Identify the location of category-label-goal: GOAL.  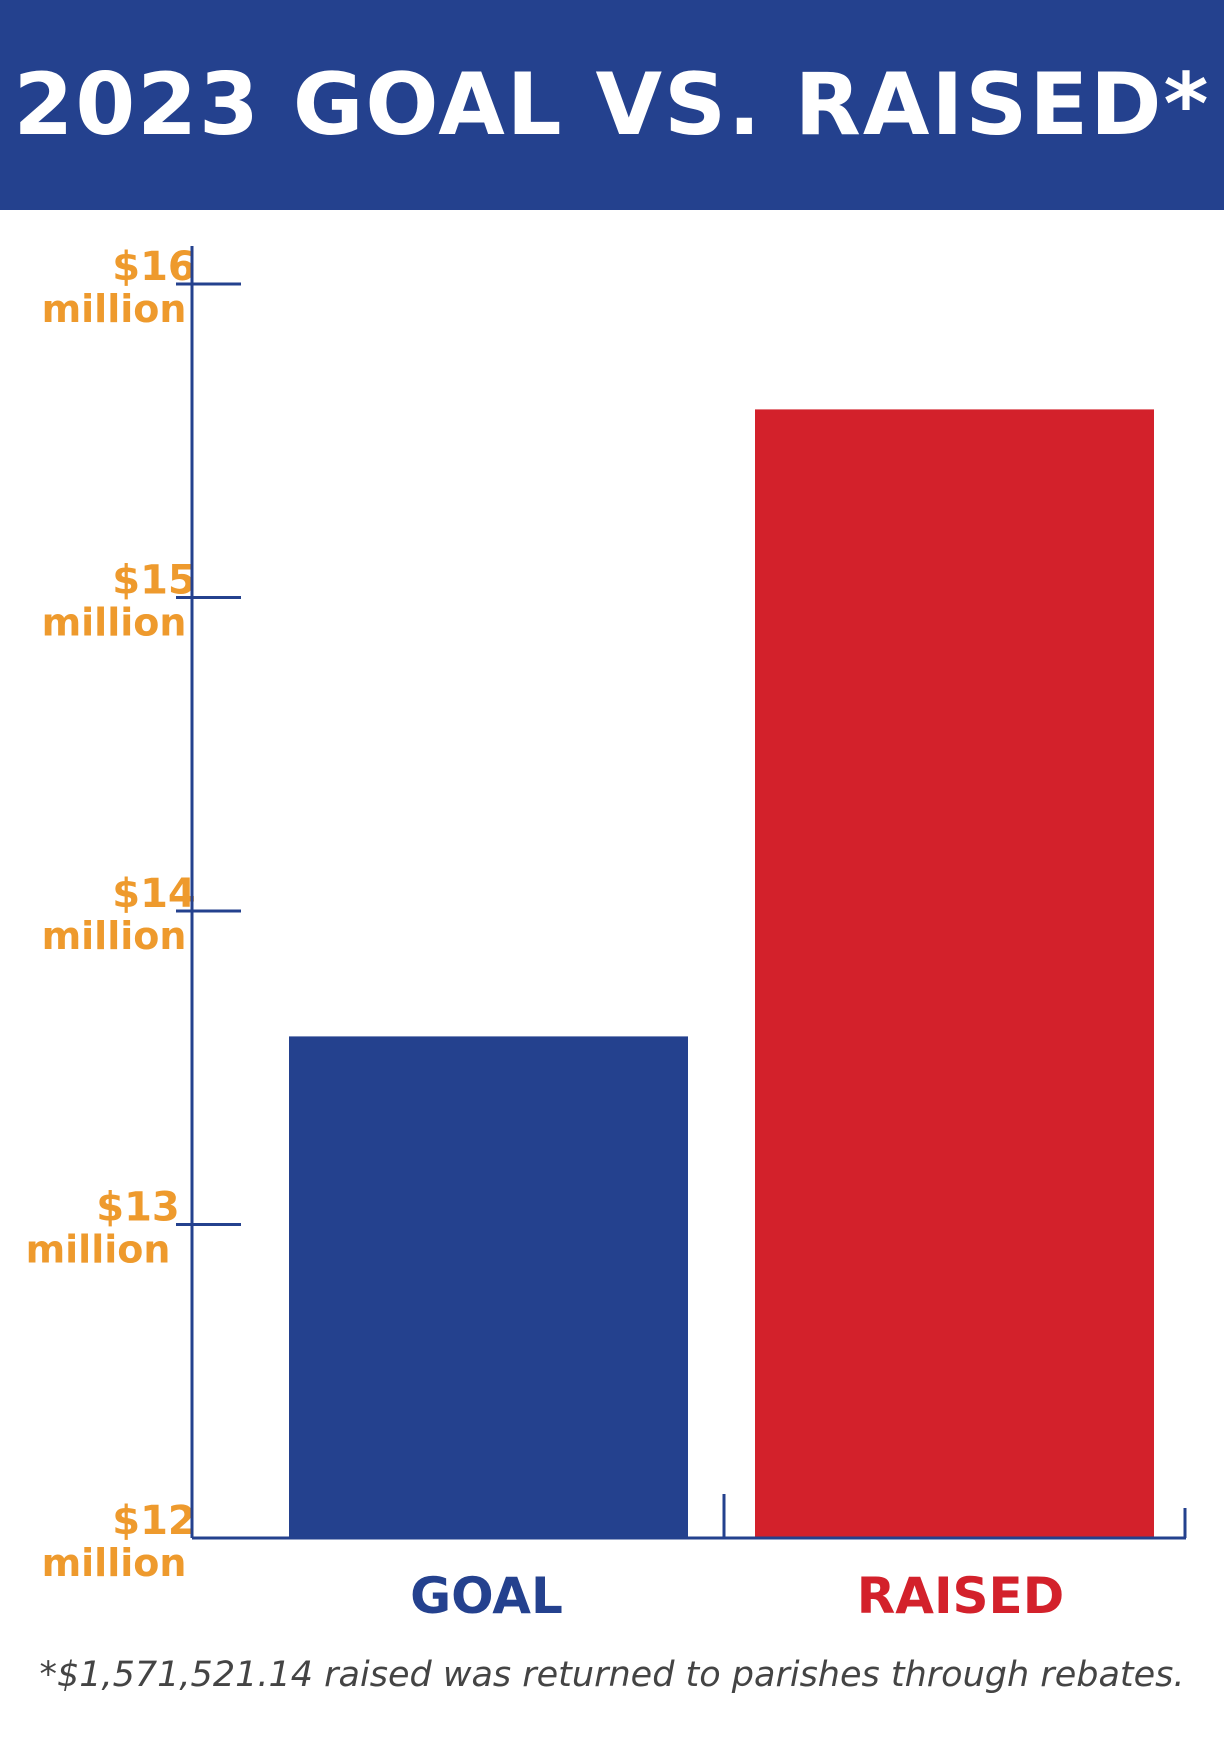
(486, 1596).